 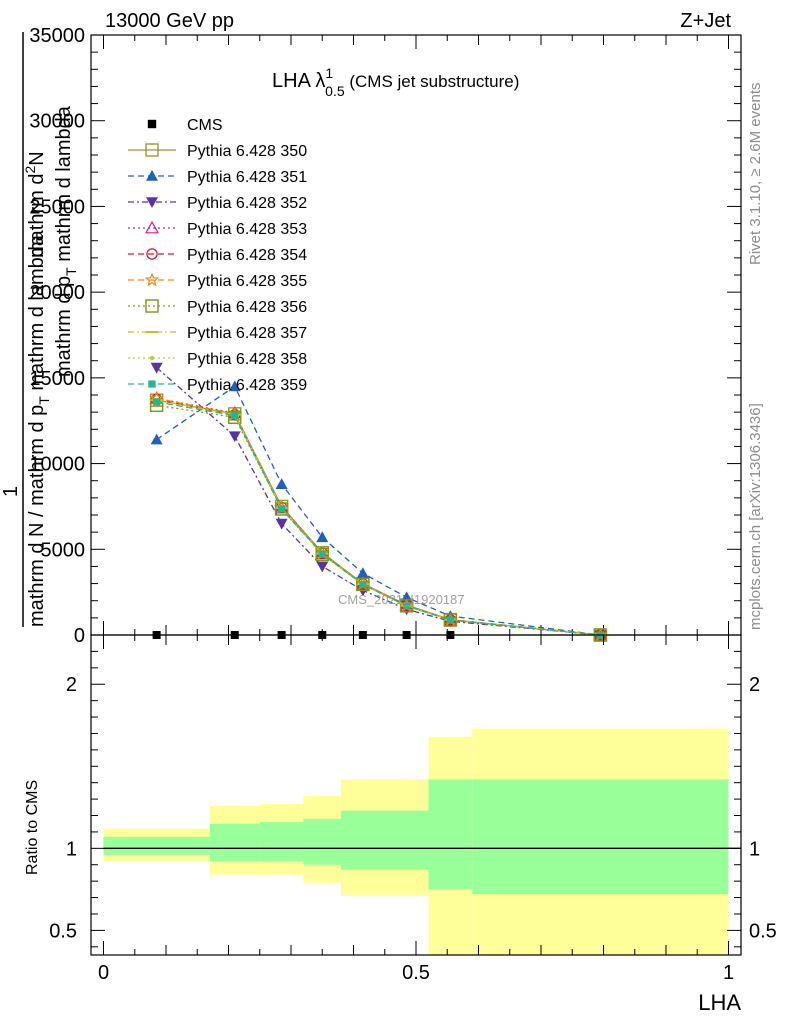 What do you see at coordinates (57, 293) in the screenshot?
I see `y-tick-label: 20000` at bounding box center [57, 293].